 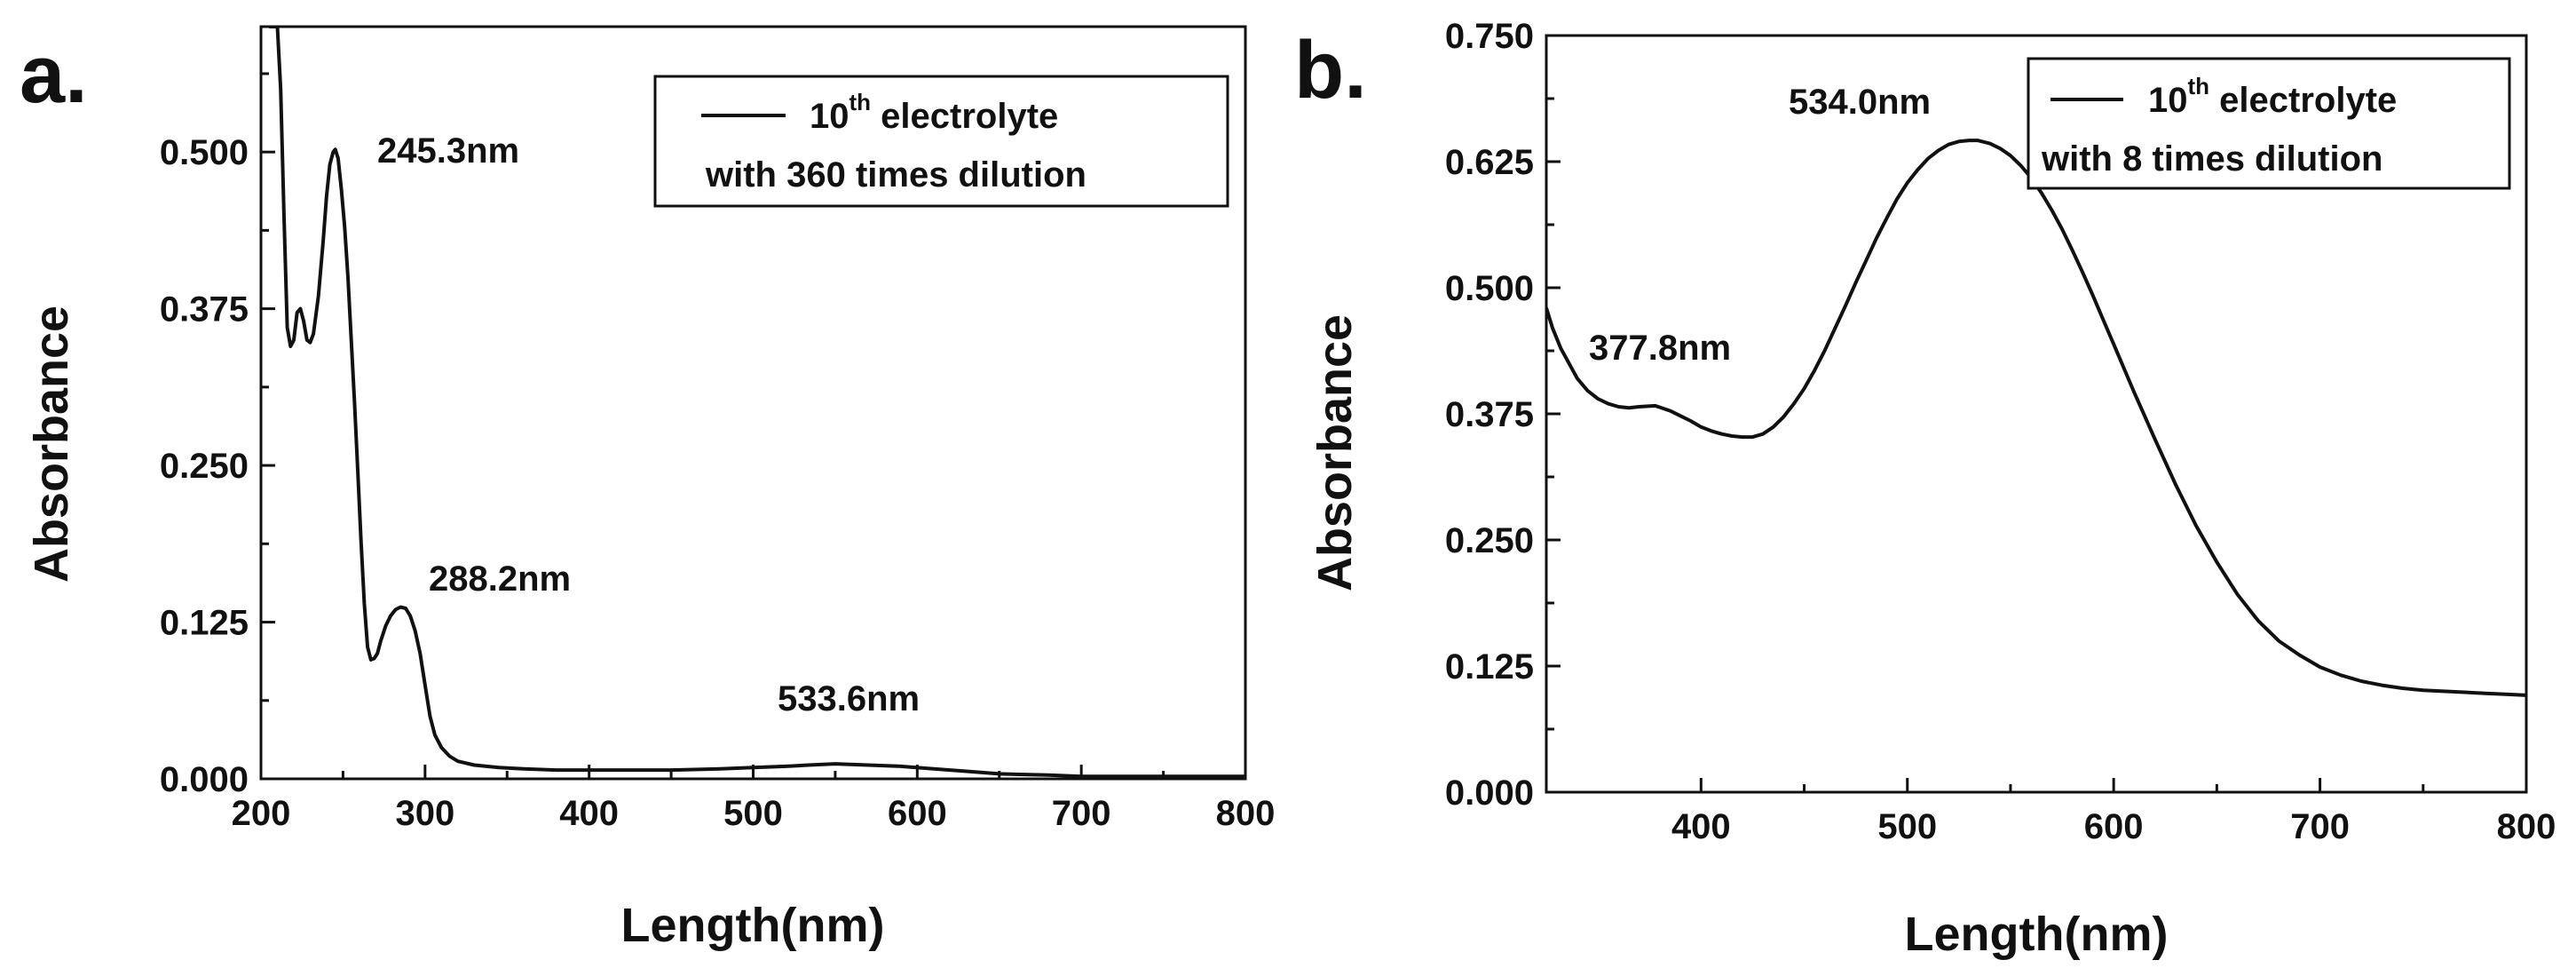 What do you see at coordinates (1489, 162) in the screenshot?
I see `panel-b-y-tick-label: 0.625` at bounding box center [1489, 162].